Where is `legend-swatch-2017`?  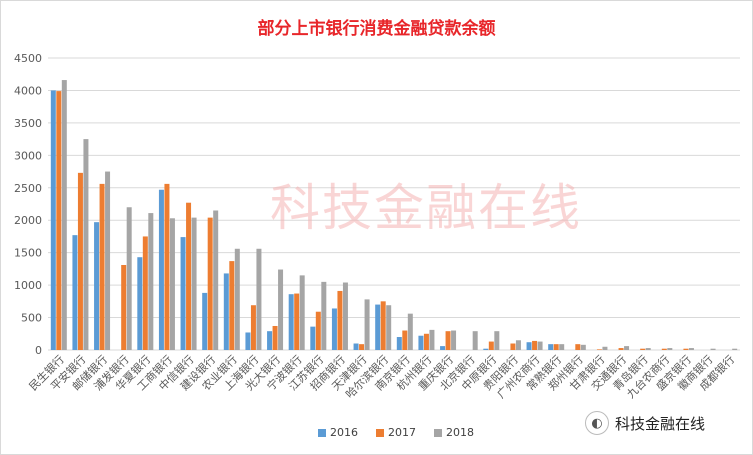 legend-swatch-2017 is located at coordinates (380, 432).